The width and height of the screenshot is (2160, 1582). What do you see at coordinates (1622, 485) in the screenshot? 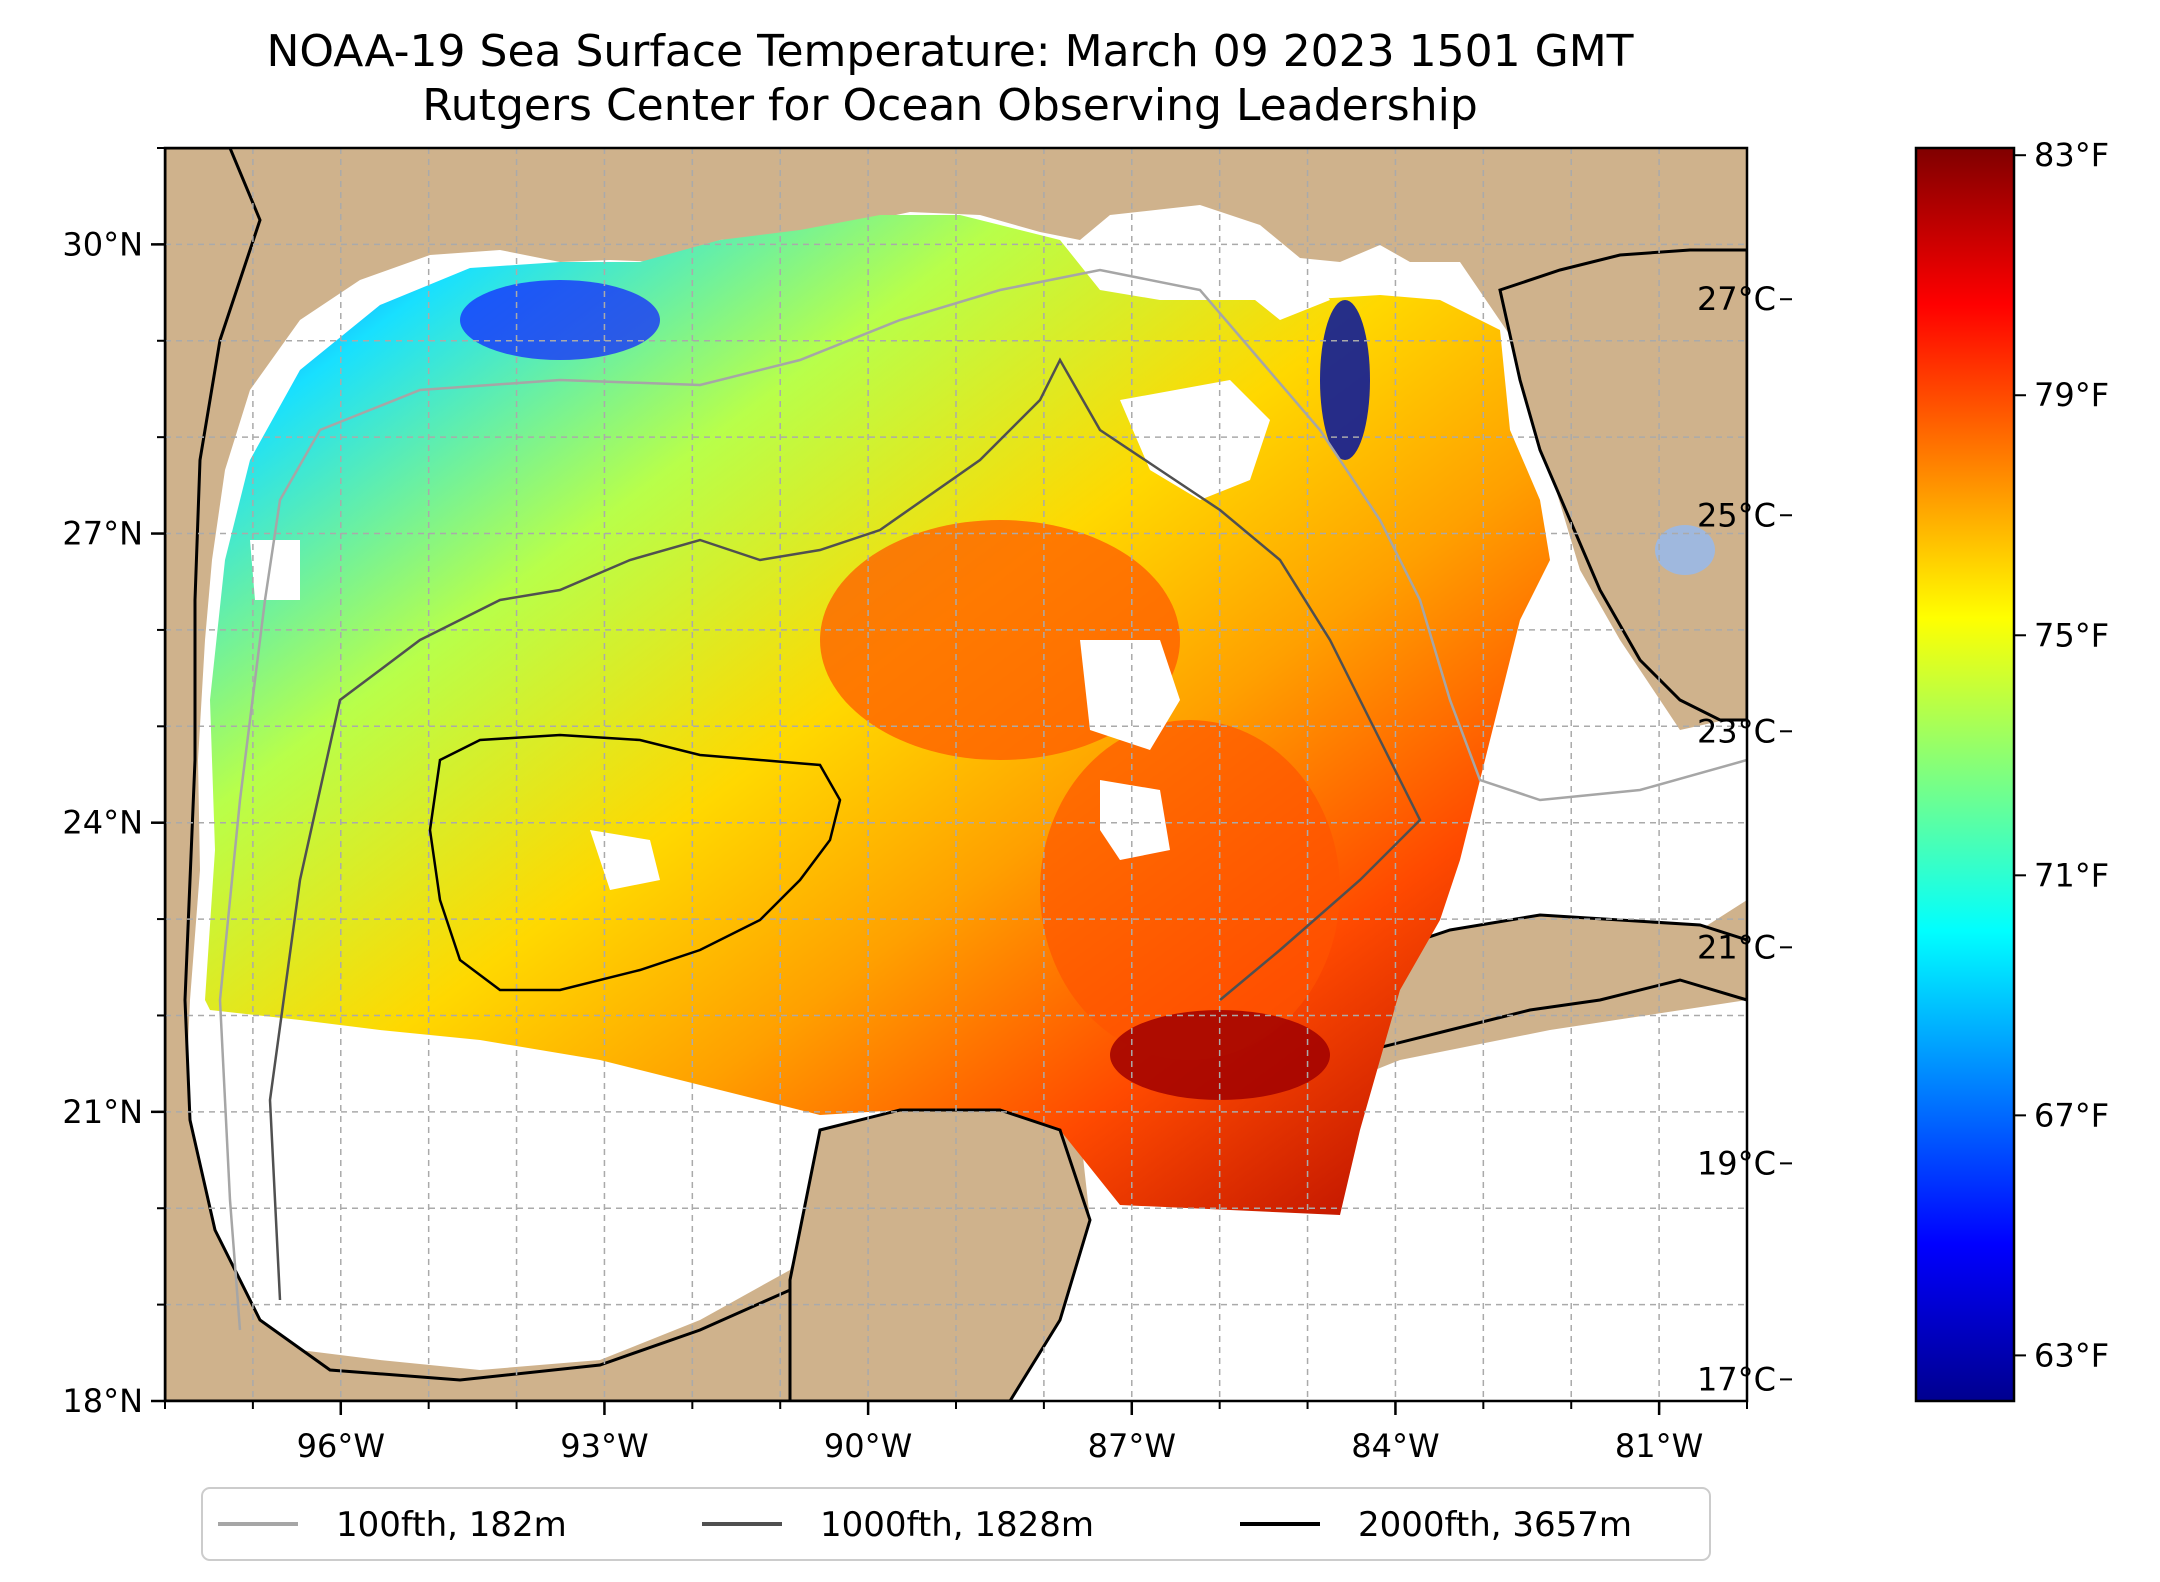
I see `florida-land` at bounding box center [1622, 485].